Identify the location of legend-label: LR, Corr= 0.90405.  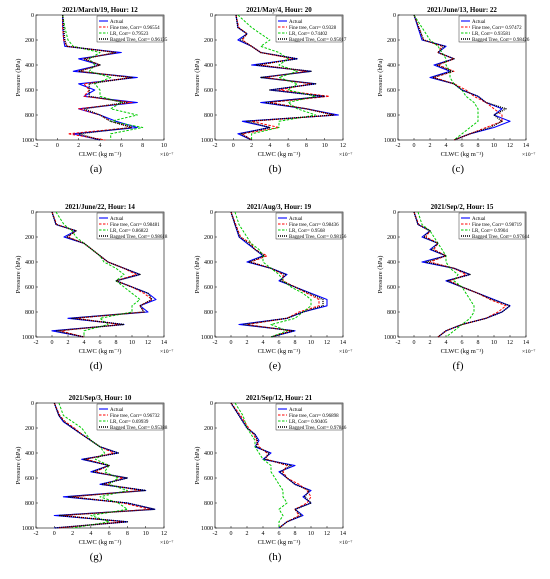
(308, 422).